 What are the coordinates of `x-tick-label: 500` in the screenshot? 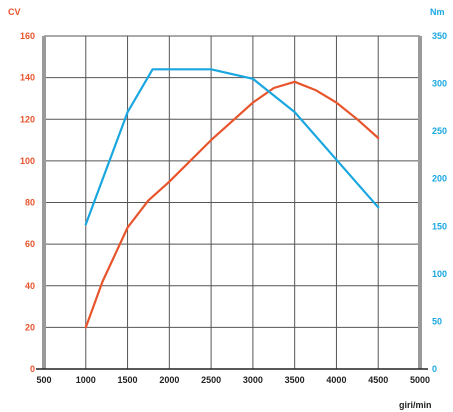 It's located at (43, 380).